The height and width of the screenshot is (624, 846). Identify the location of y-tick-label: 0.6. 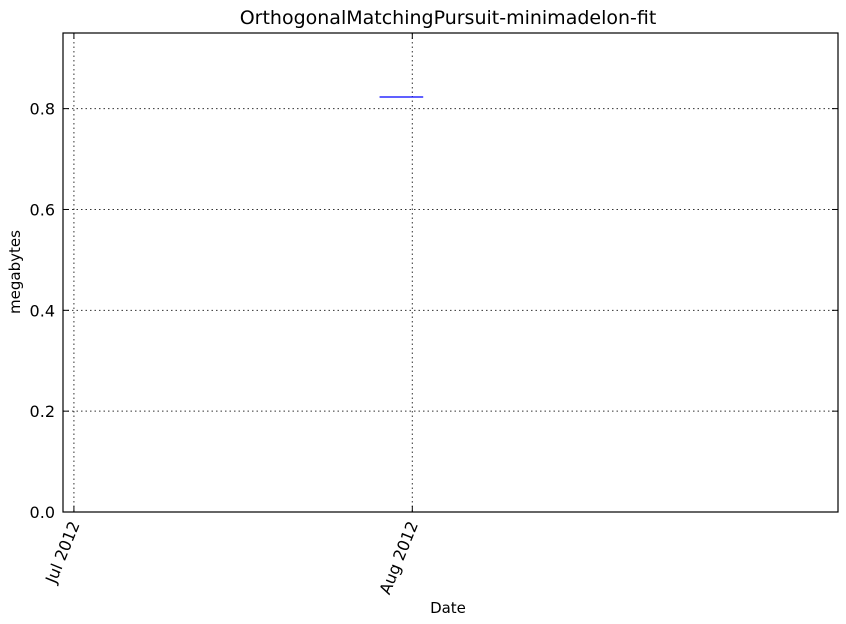
(42, 209).